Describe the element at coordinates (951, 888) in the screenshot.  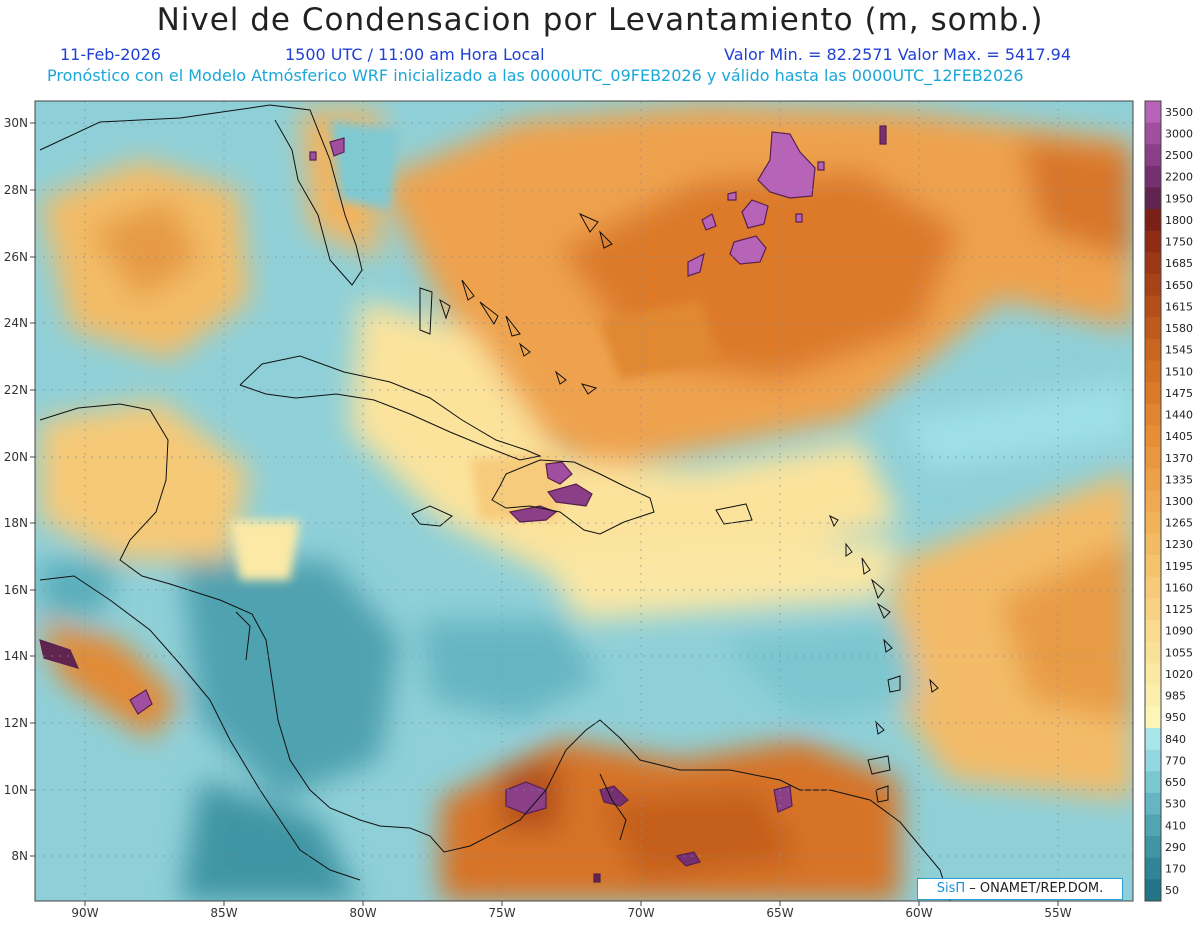
I see `sispi-logo: SisΠ` at that location.